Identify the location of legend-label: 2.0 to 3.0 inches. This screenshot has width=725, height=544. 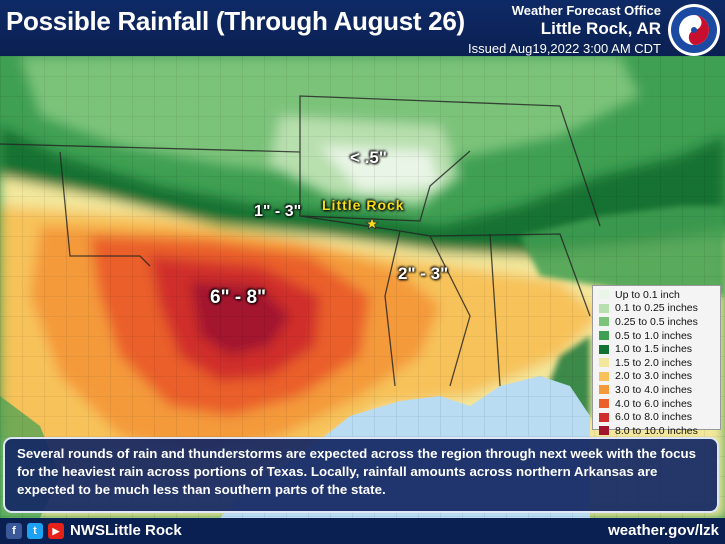
(654, 376).